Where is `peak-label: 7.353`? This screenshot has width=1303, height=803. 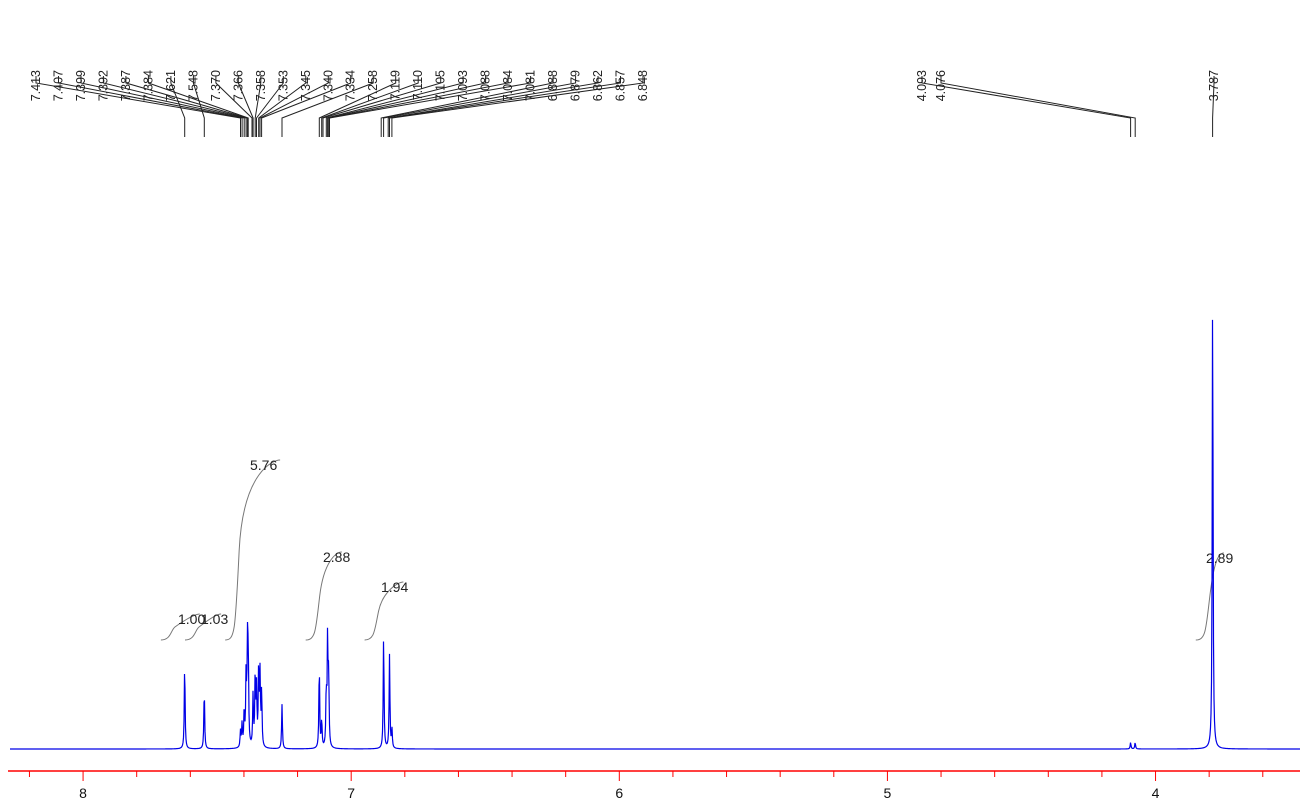
peak-label: 7.353 is located at coordinates (283, 85).